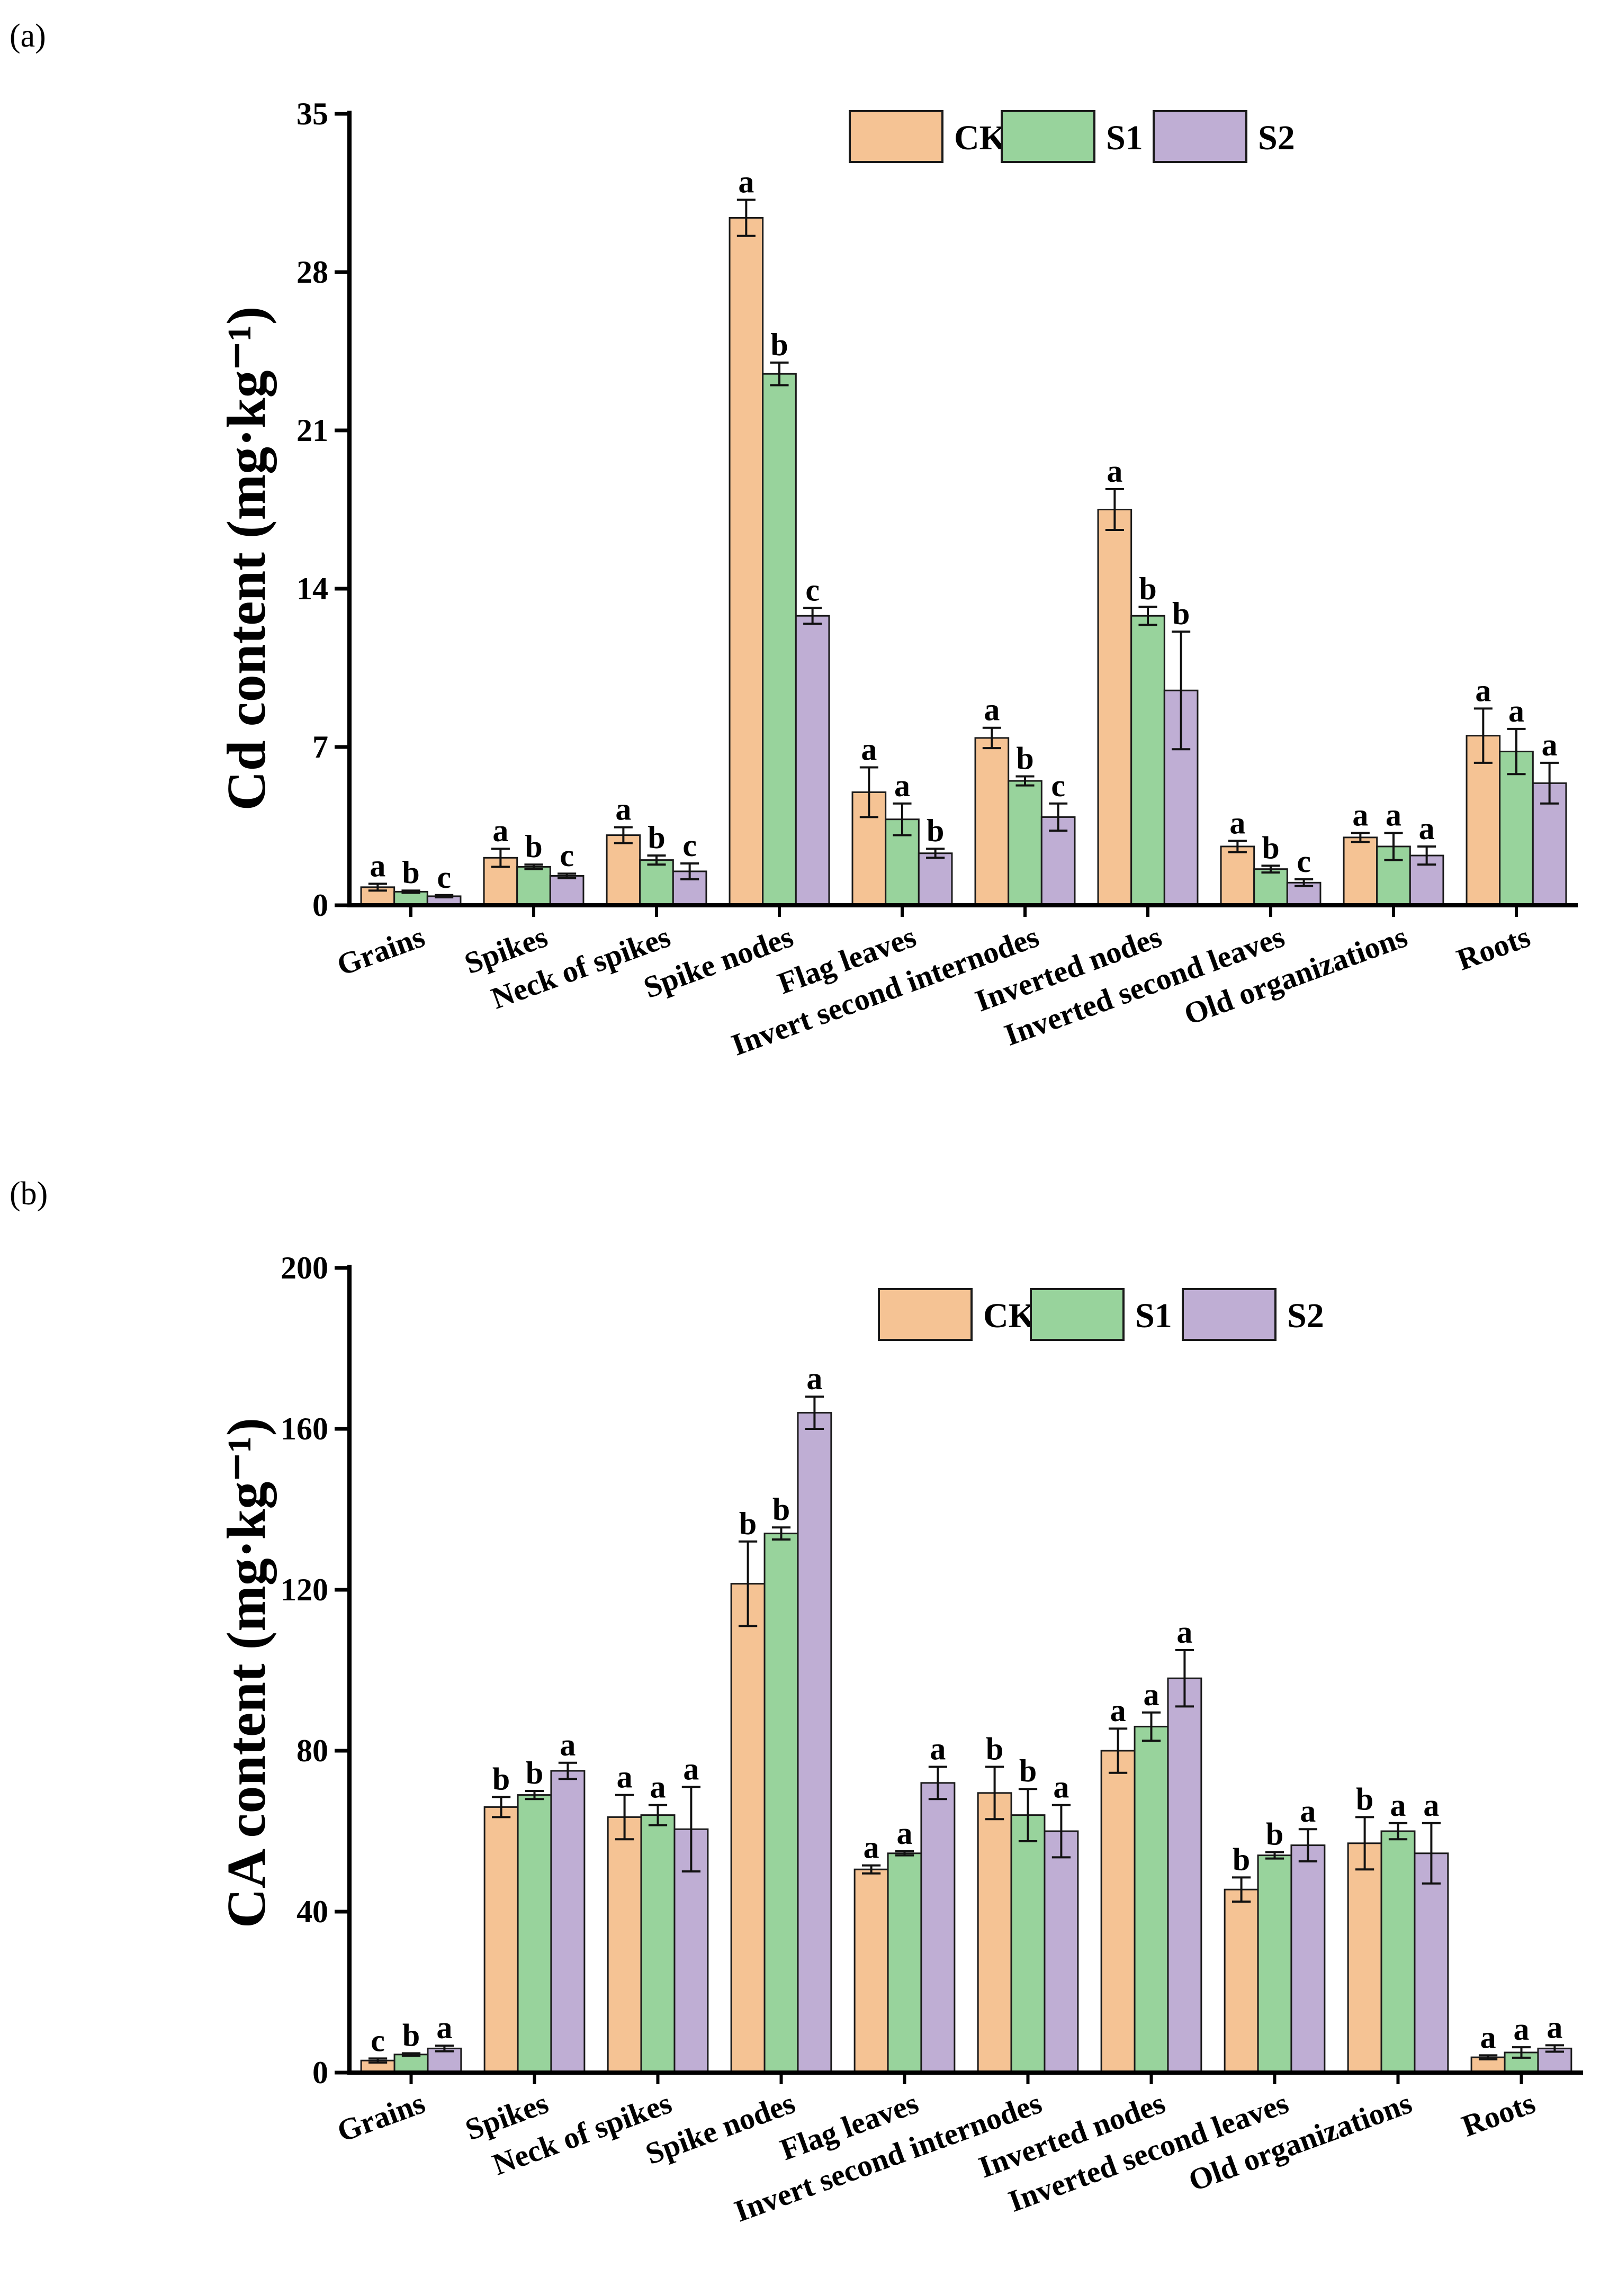  What do you see at coordinates (1360, 815) in the screenshot?
I see `sig-letter-a-CK-8: a` at bounding box center [1360, 815].